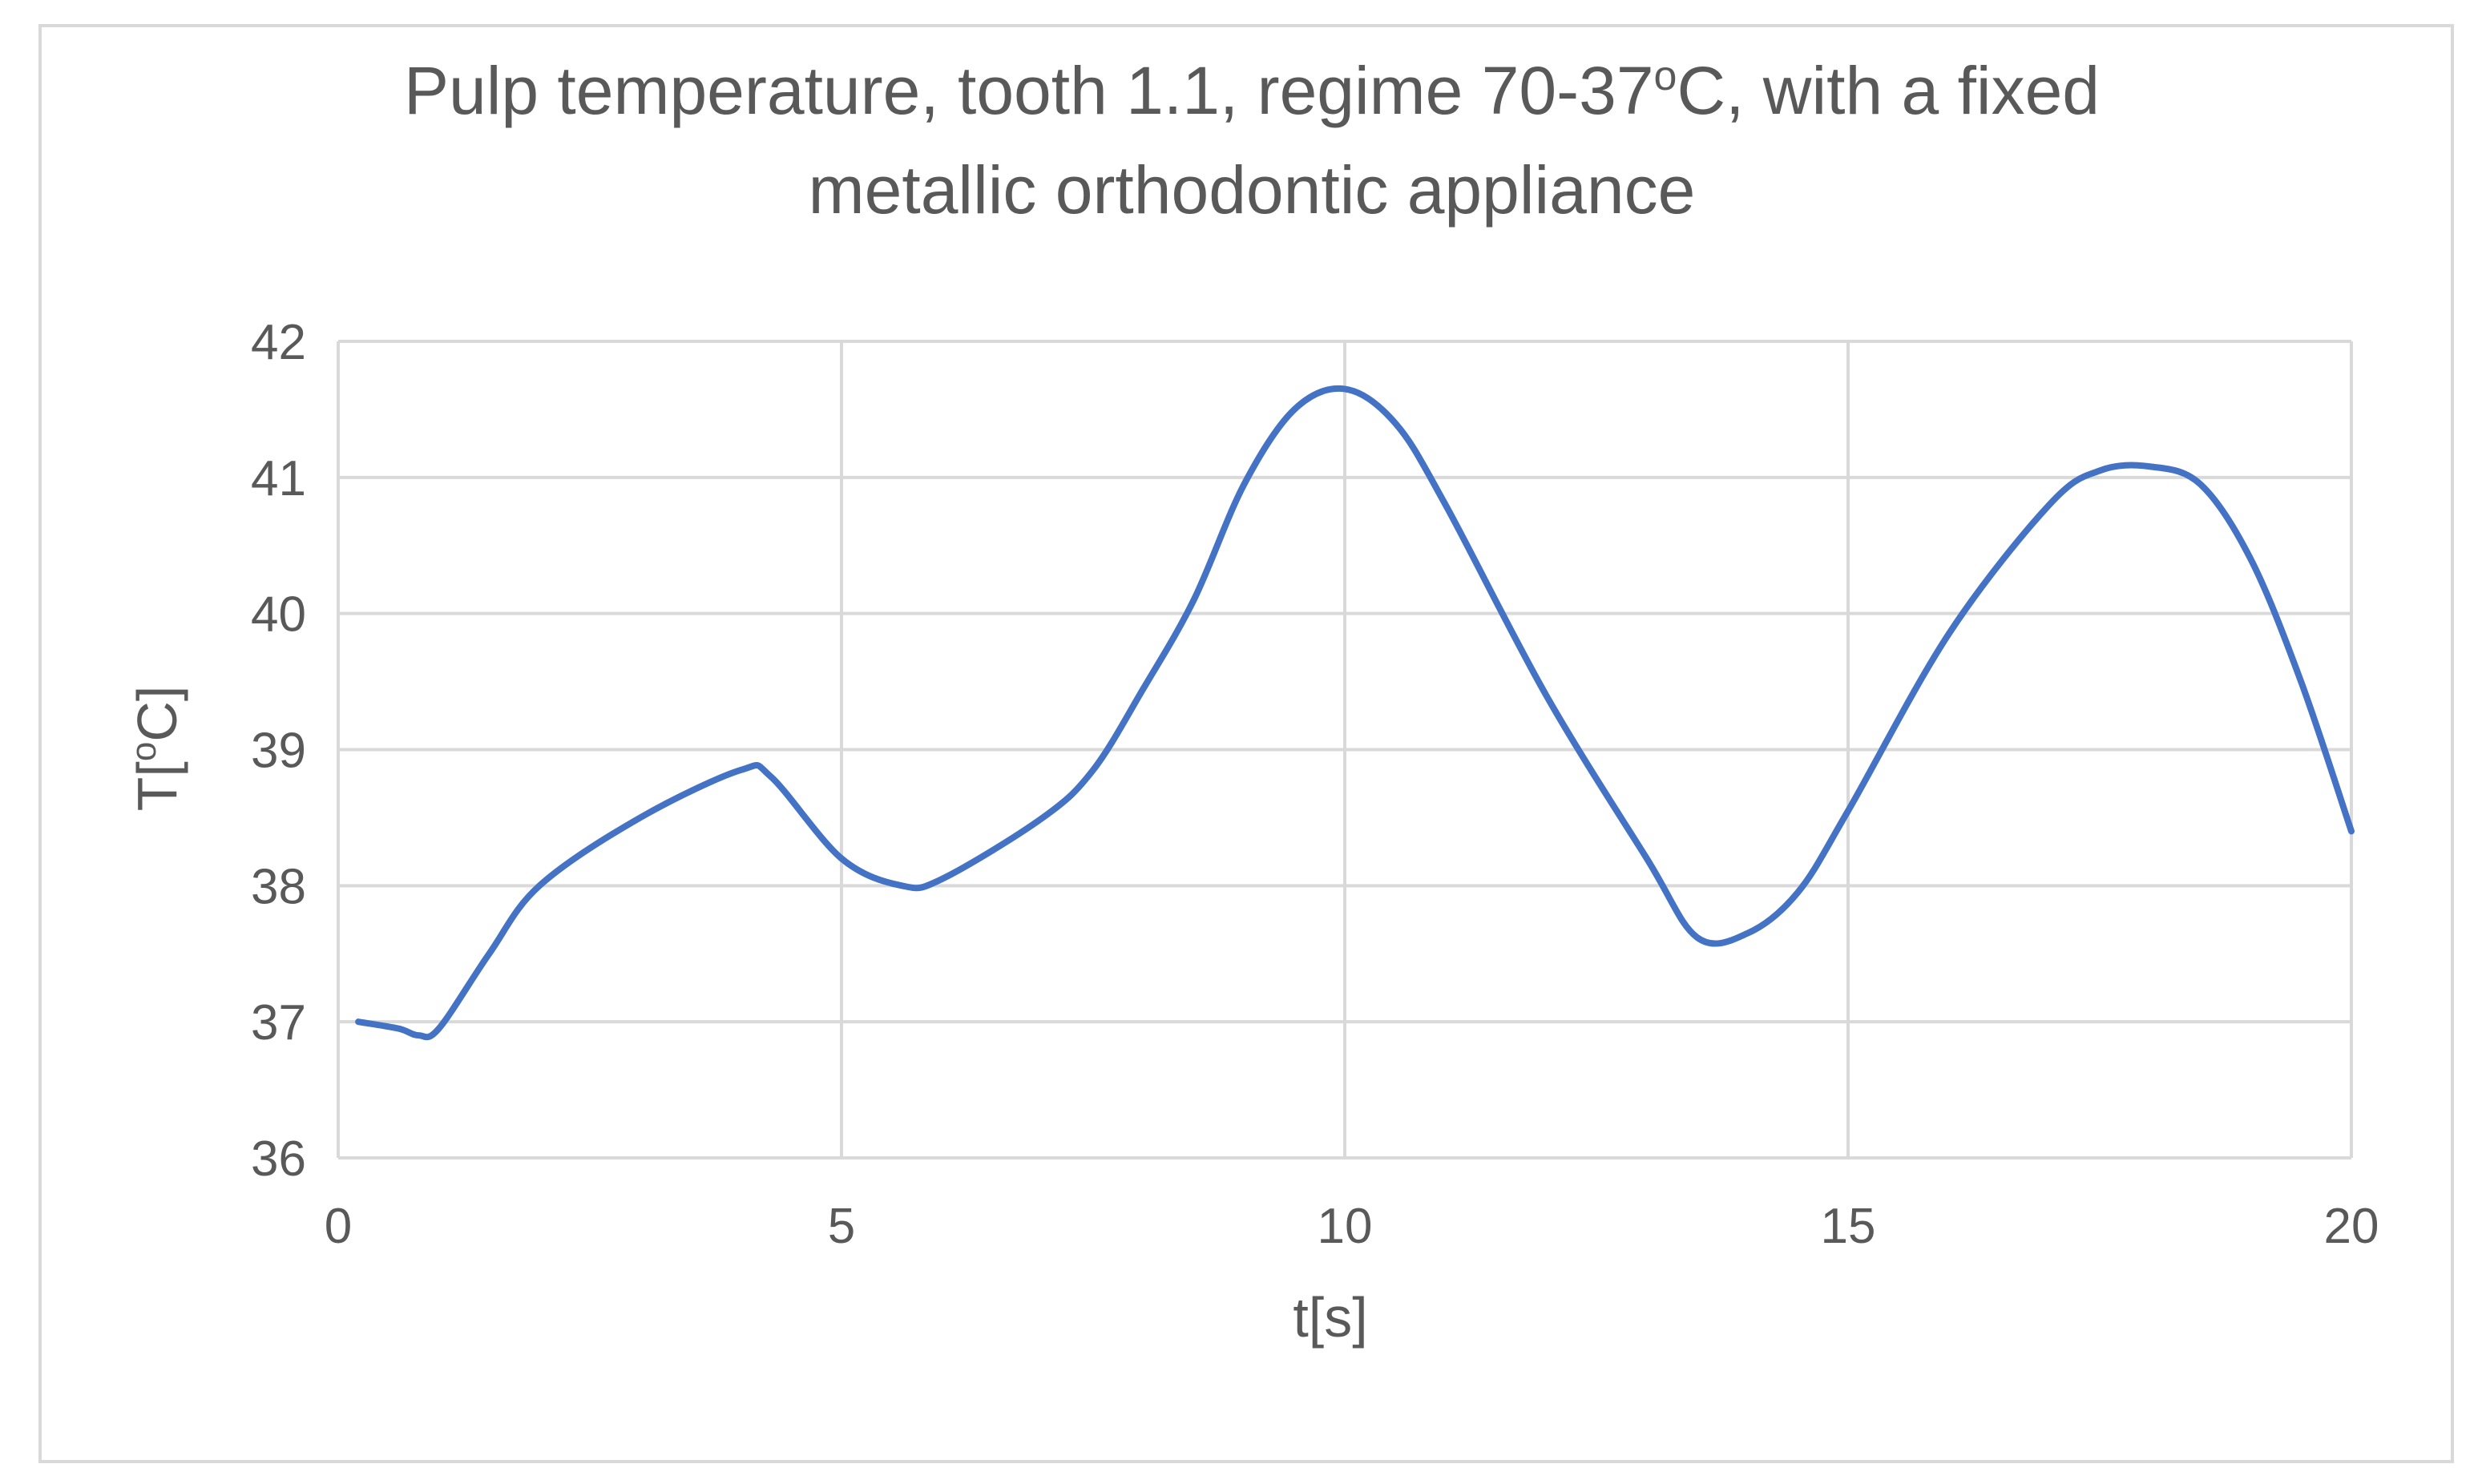 The image size is (2482, 1484). Describe the element at coordinates (278, 479) in the screenshot. I see `y-tick-label: 41` at that location.